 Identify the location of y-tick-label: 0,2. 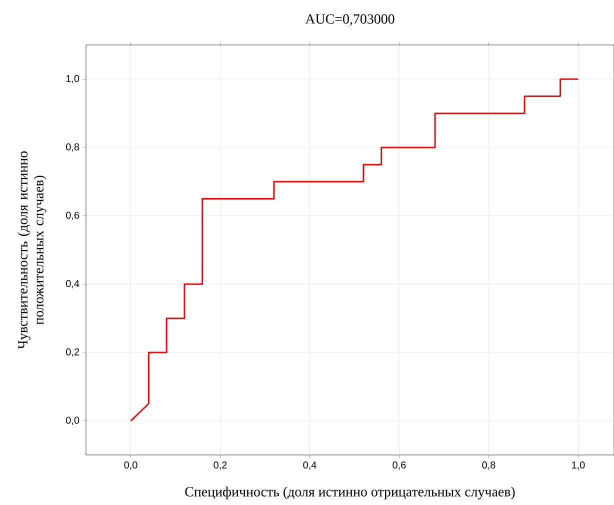
(73, 352).